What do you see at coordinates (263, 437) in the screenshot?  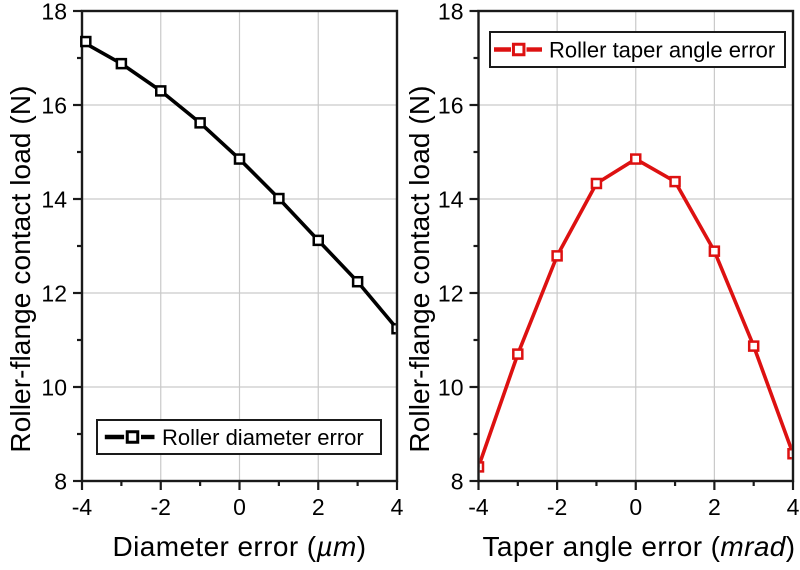 I see `svg-text: Roller diameter error` at bounding box center [263, 437].